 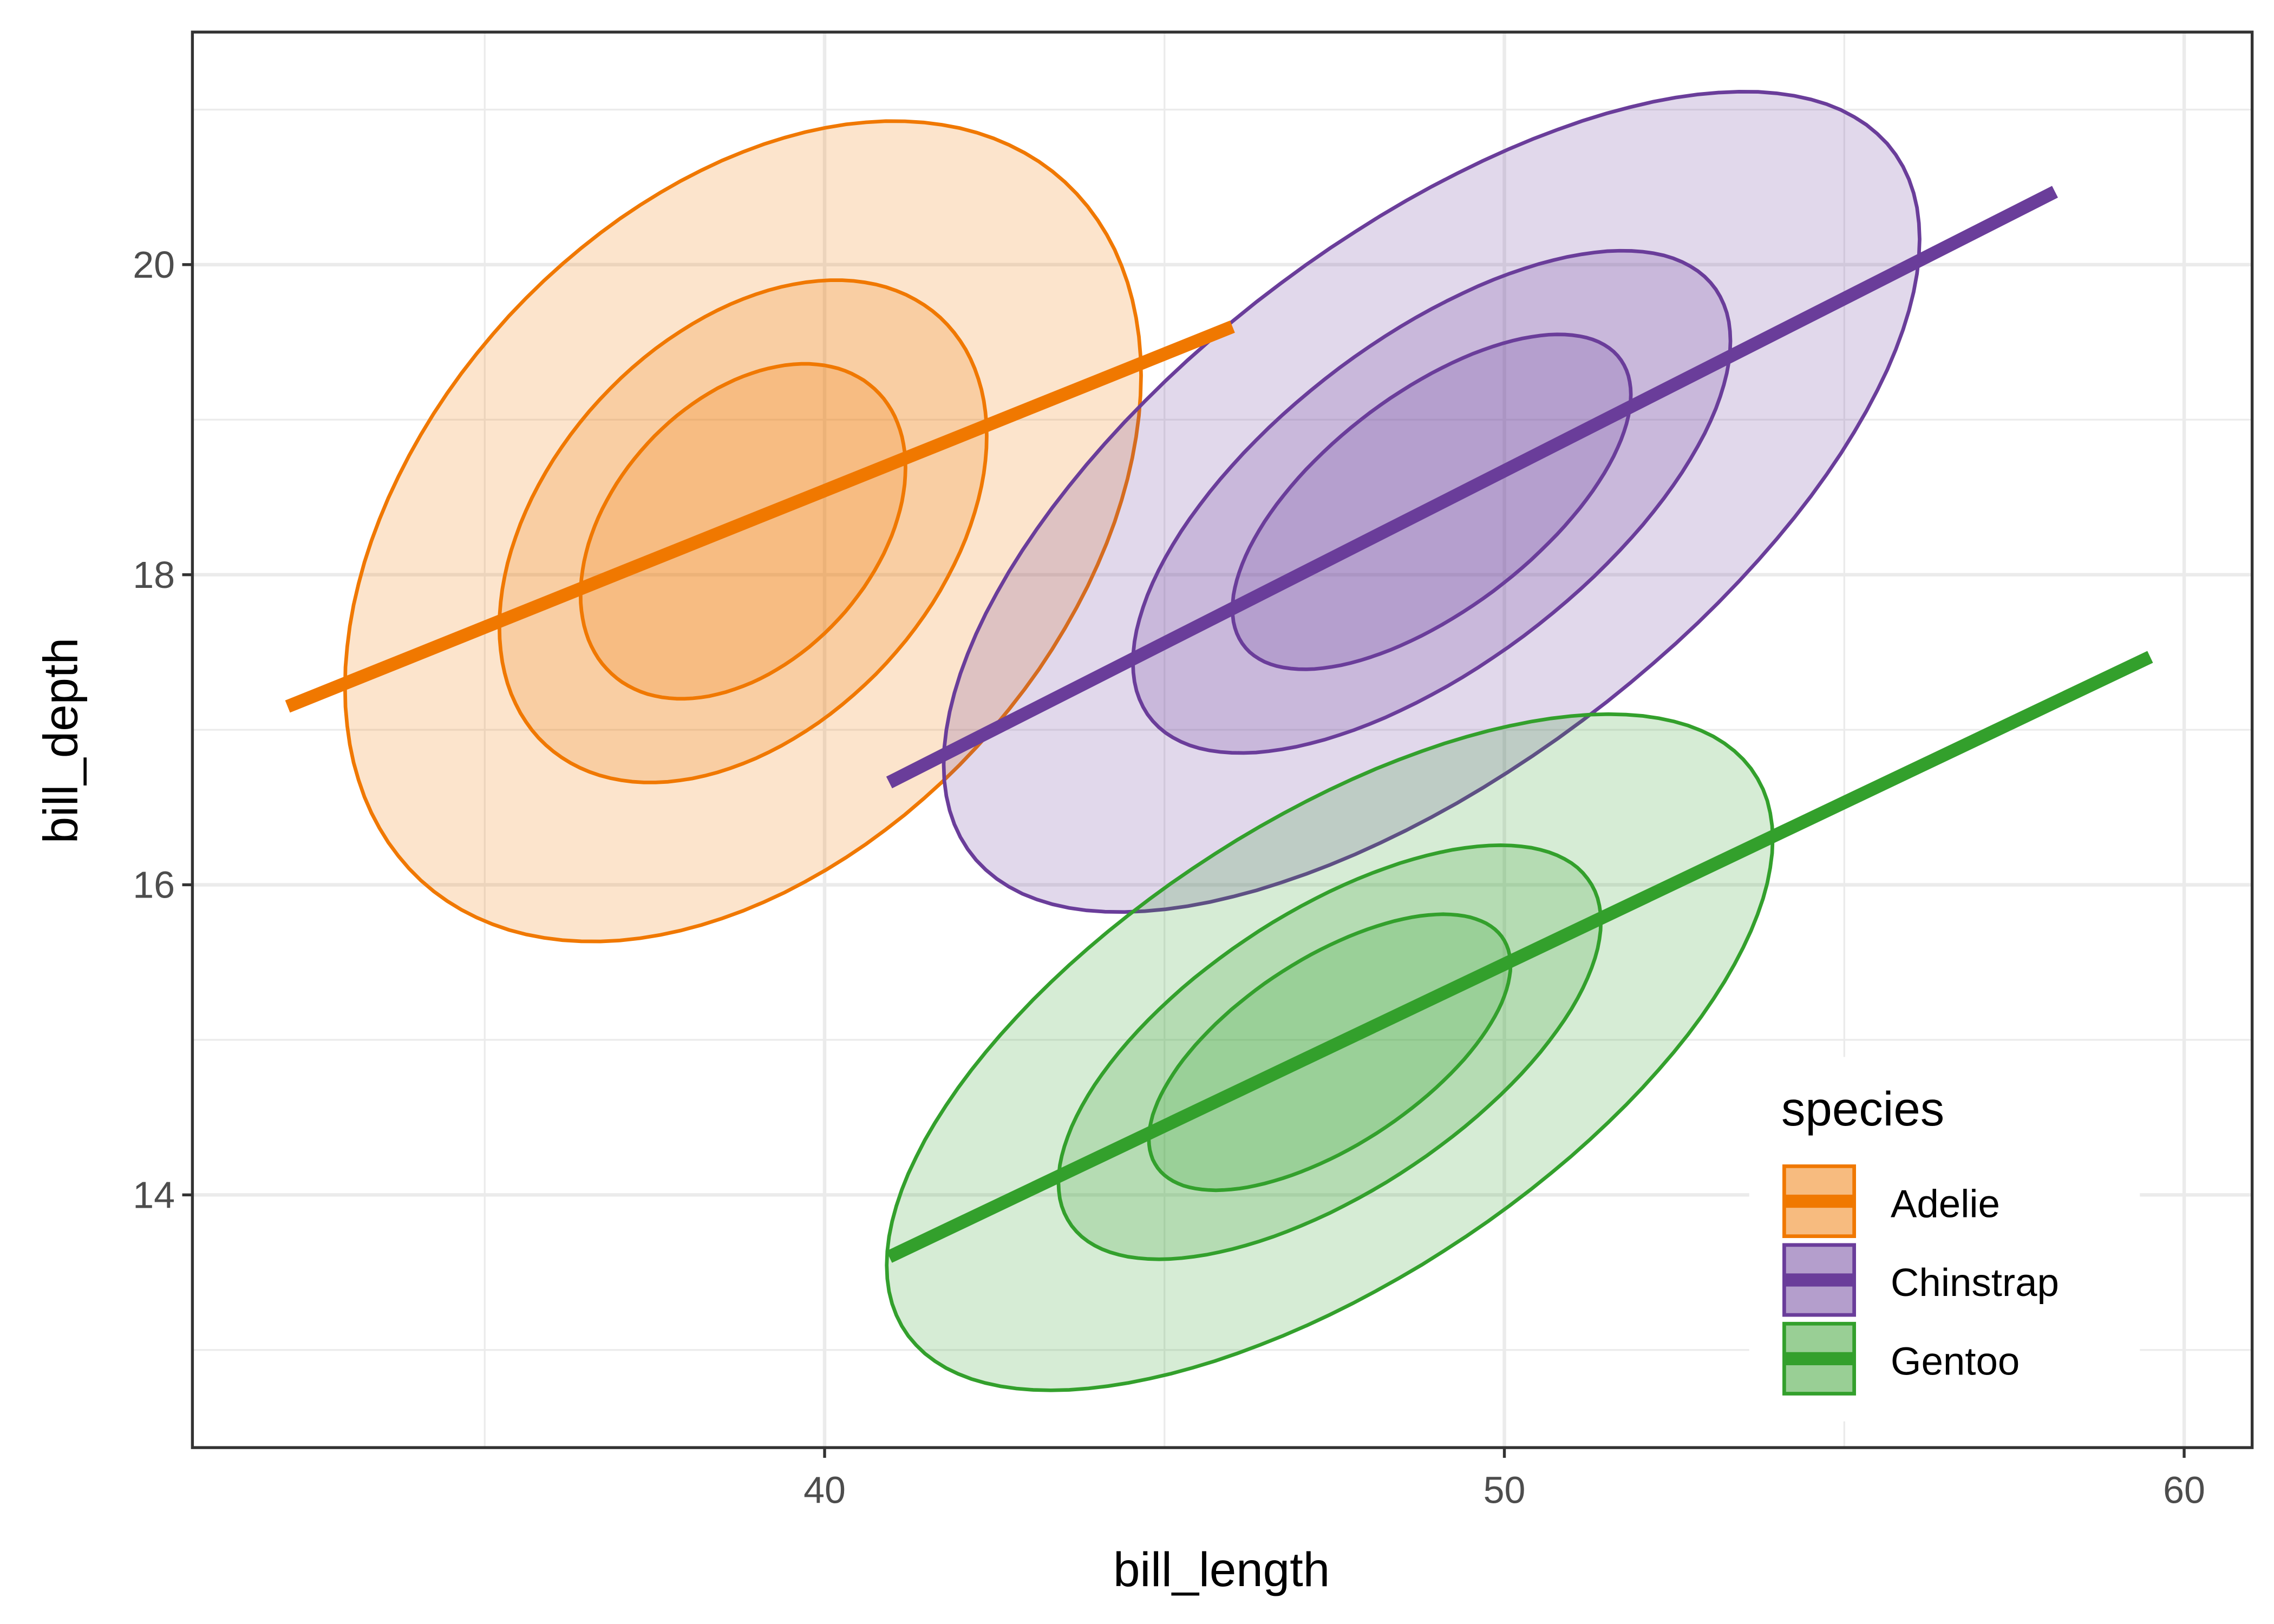 I want to click on legend-label: Gentoo, so click(x=1956, y=1361).